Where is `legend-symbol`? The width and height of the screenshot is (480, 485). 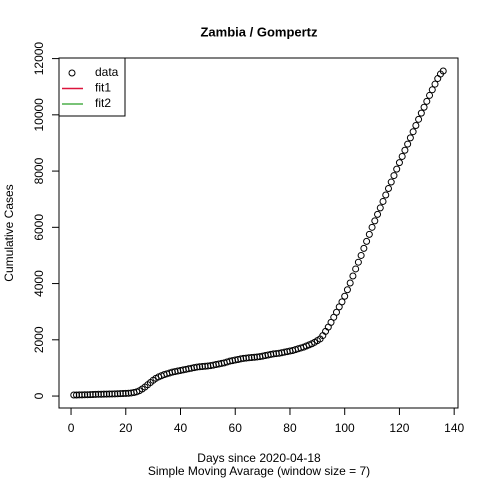 legend-symbol is located at coordinates (72, 73).